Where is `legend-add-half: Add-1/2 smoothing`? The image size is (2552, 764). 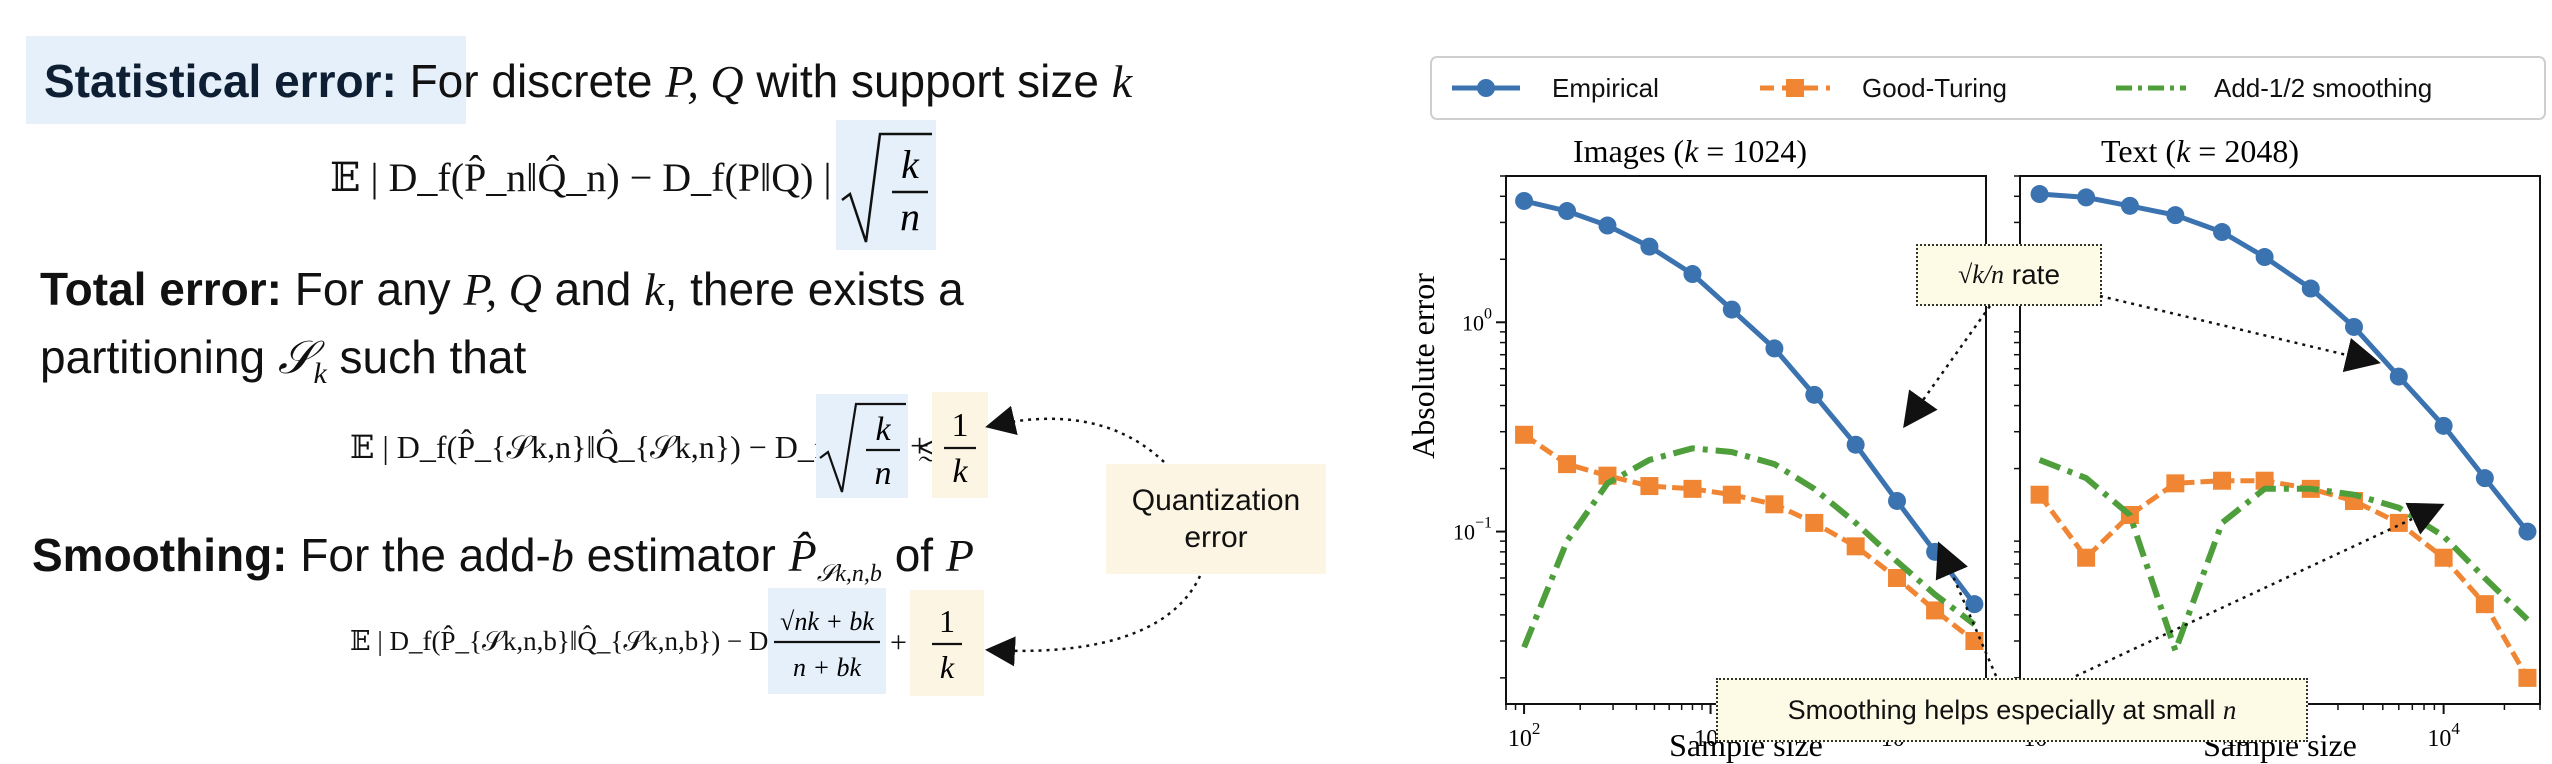
legend-add-half: Add-1/2 smoothing is located at coordinates (2274, 88).